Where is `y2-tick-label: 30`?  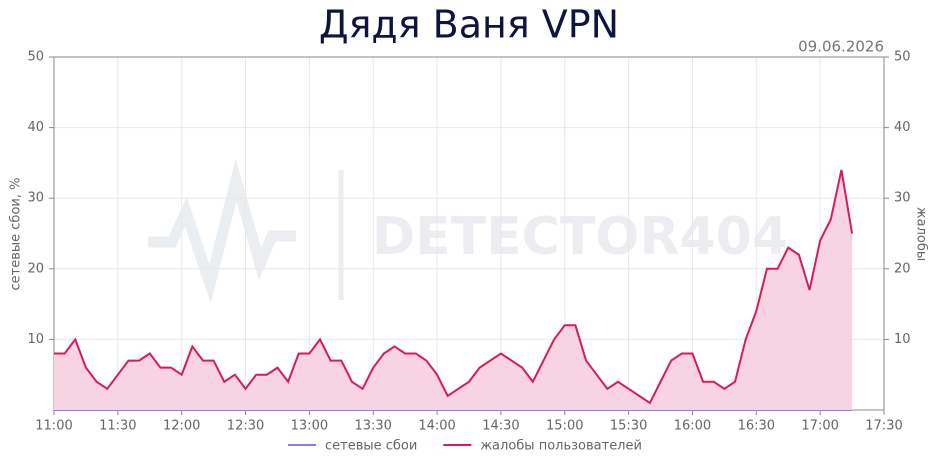
y2-tick-label: 30 is located at coordinates (902, 198).